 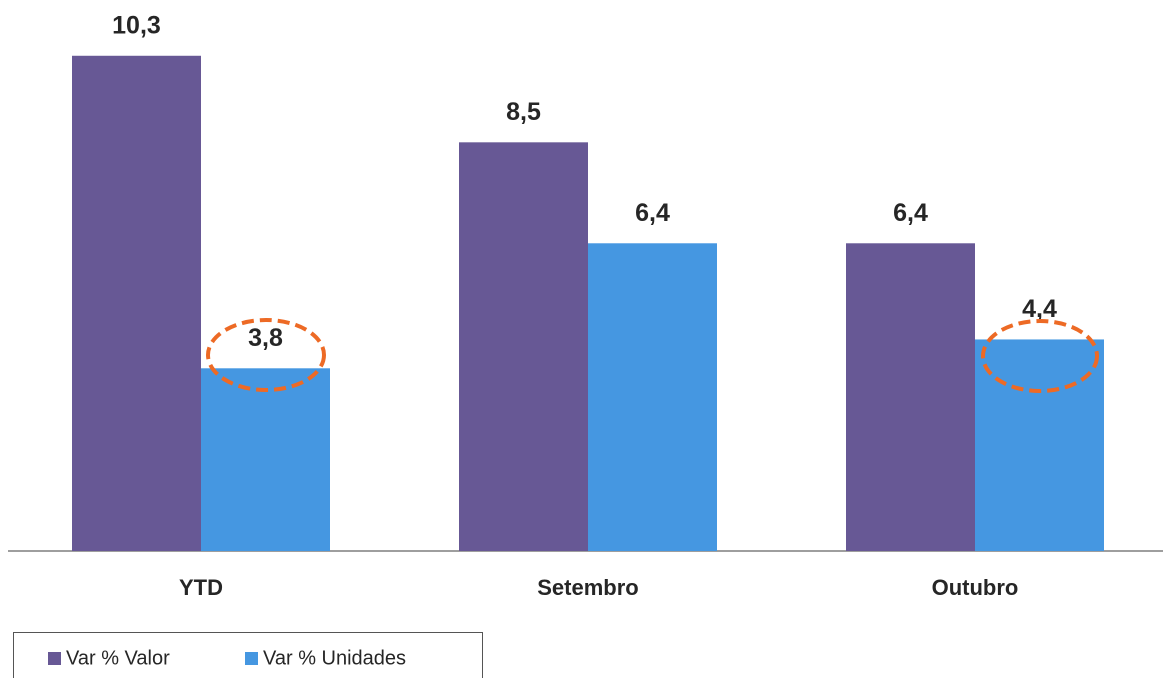 I want to click on data-label: 10,3, so click(x=136, y=25).